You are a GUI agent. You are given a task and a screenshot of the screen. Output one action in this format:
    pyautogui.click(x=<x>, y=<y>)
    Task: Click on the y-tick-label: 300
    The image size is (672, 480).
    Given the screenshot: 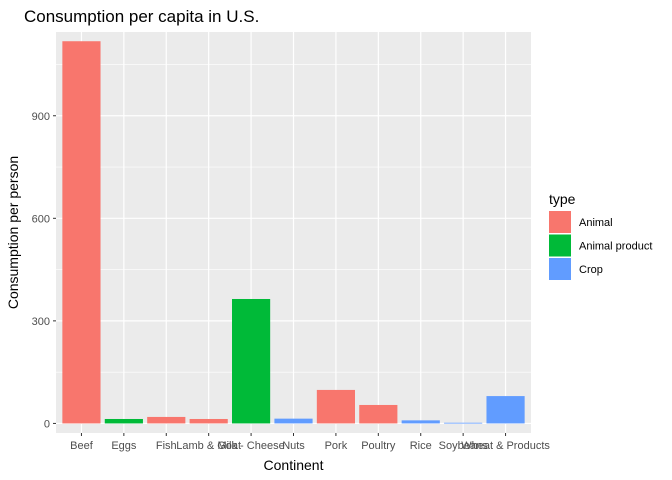 What is the action you would take?
    pyautogui.click(x=41, y=322)
    